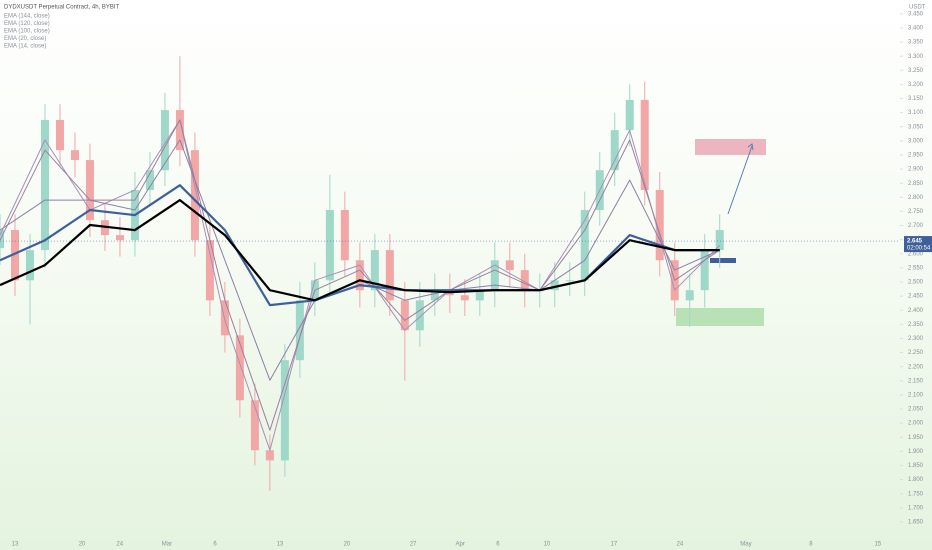 The height and width of the screenshot is (550, 932). Describe the element at coordinates (916, 254) in the screenshot. I see `y-tick-label: 2.600` at that location.